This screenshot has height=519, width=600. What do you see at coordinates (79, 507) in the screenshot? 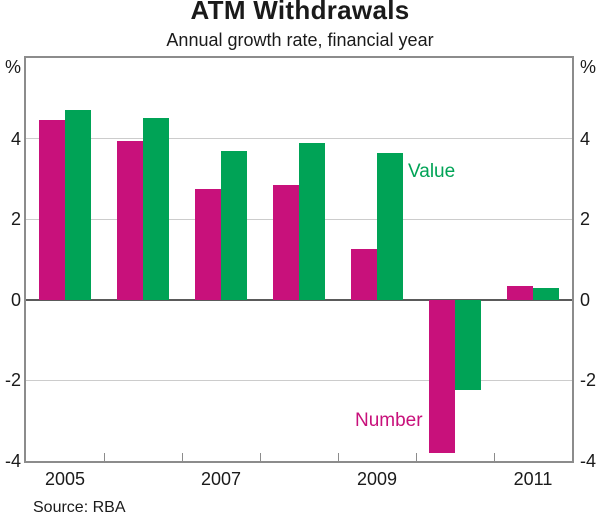
I see `source-note: Source: RBA` at bounding box center [79, 507].